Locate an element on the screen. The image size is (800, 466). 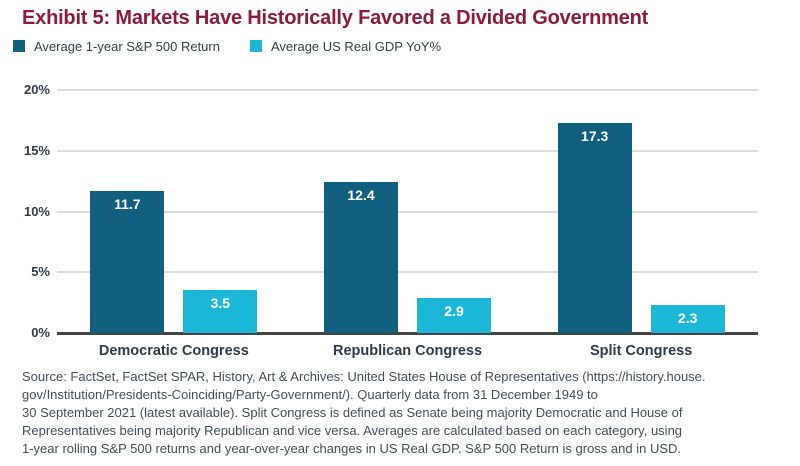
x-axis-line is located at coordinates (407, 333).